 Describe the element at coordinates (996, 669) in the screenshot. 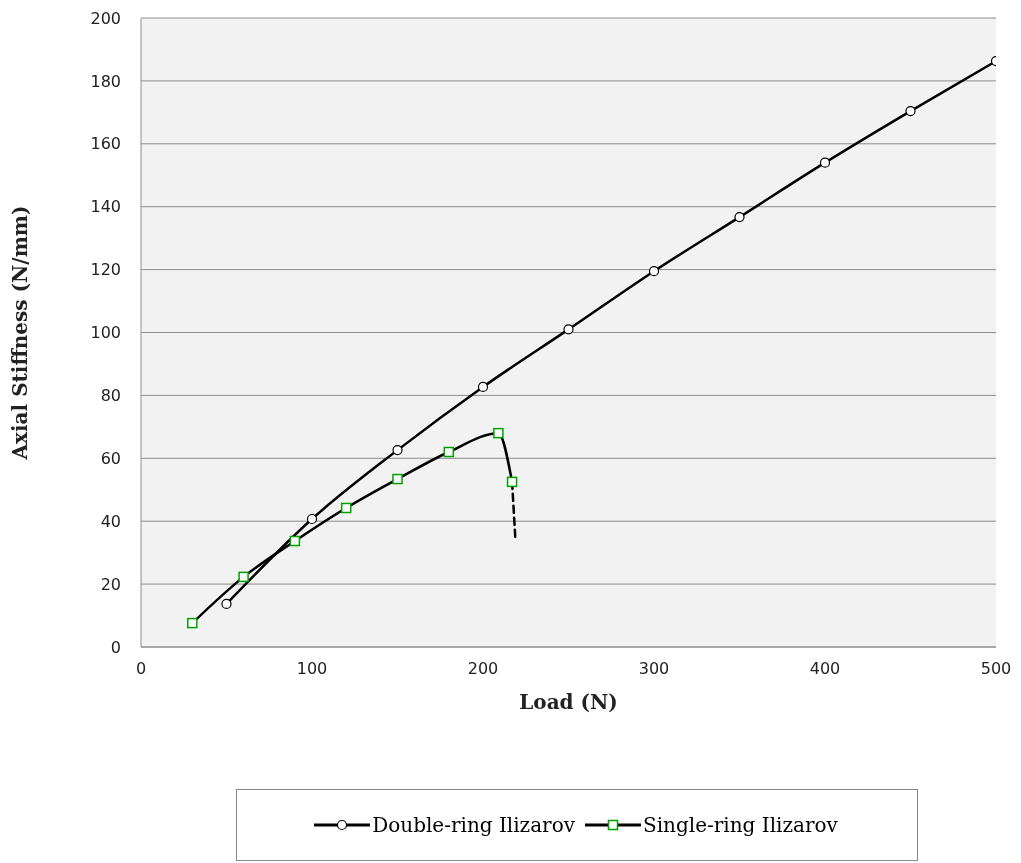

I see `x-tick-label: 500` at that location.